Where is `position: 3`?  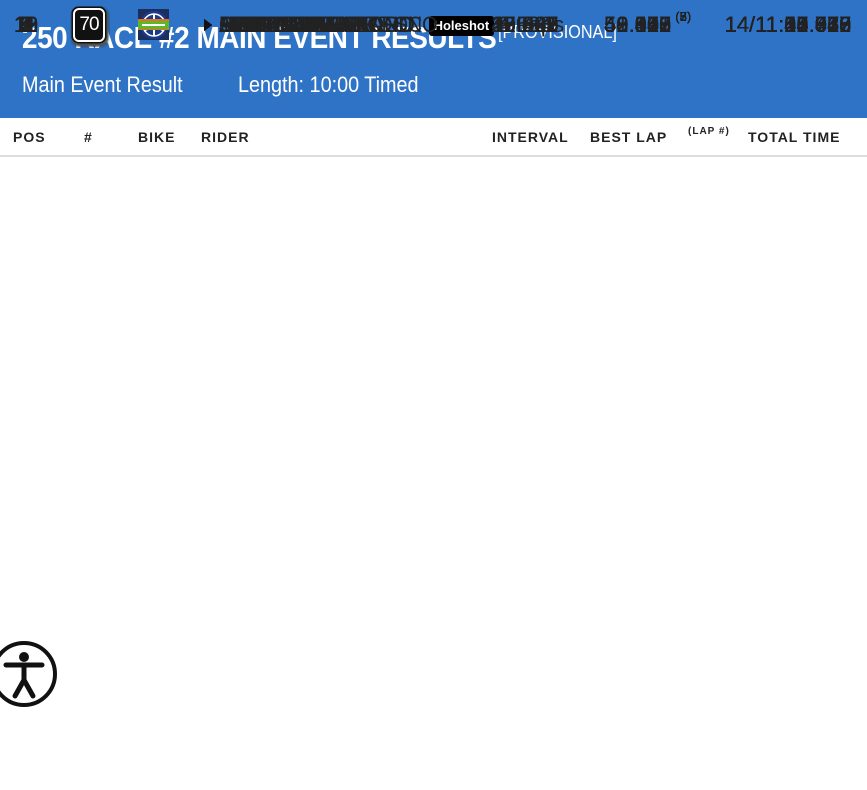 position: 3 is located at coordinates (26, 24).